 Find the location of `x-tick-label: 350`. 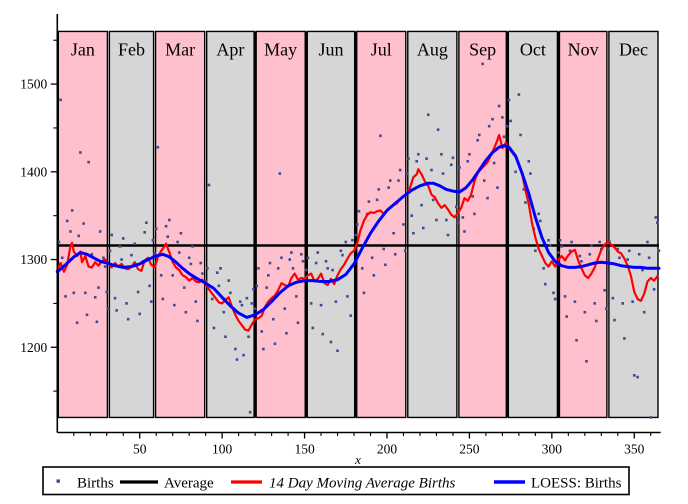

x-tick-label: 350 is located at coordinates (634, 449).